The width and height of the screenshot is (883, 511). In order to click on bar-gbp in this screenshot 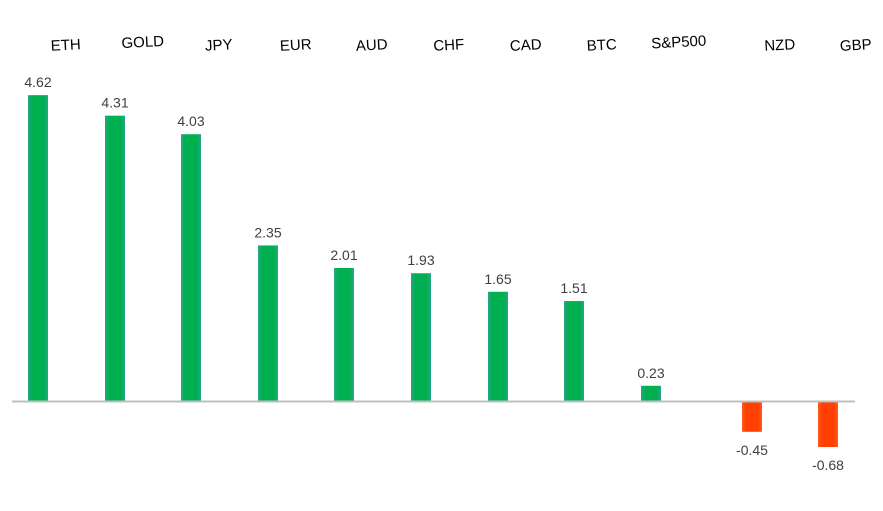, I will do `click(828, 425)`.